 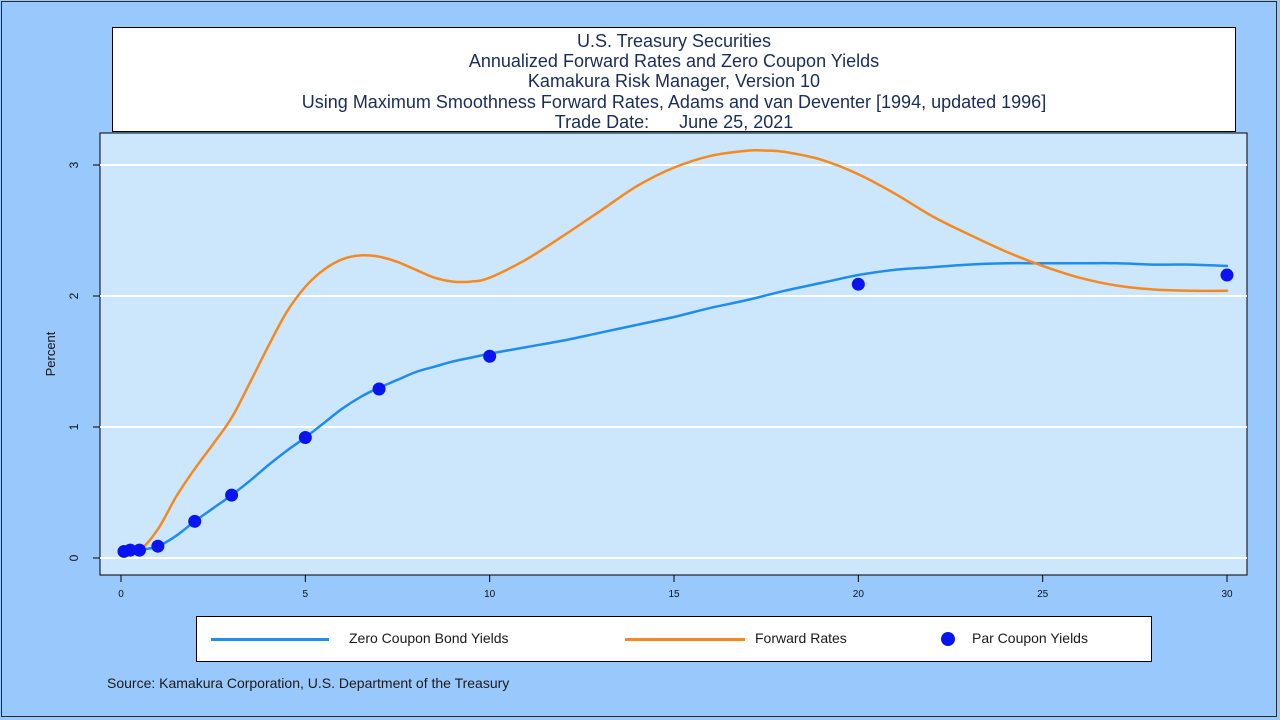 What do you see at coordinates (74, 164) in the screenshot?
I see `y-tick-label-3: 3` at bounding box center [74, 164].